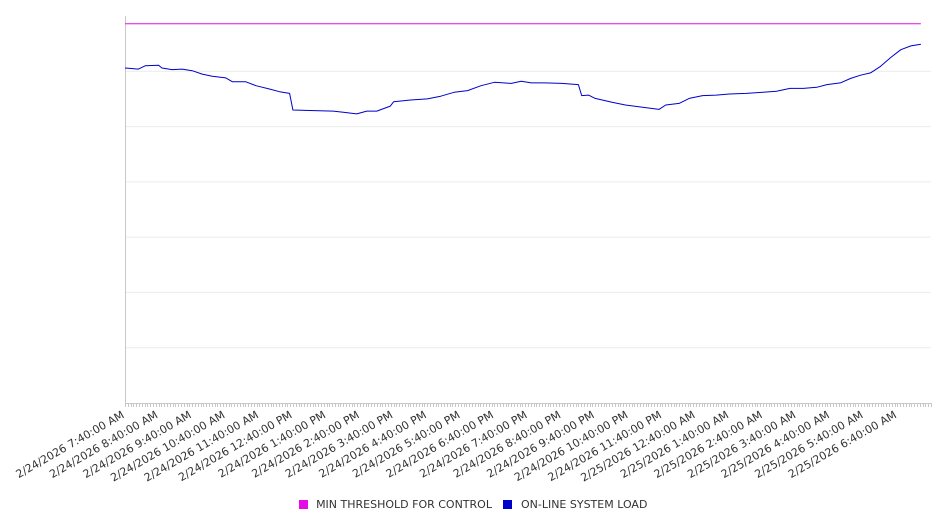 The width and height of the screenshot is (946, 526). Describe the element at coordinates (303, 504) in the screenshot. I see `legend-swatch-threshold` at that location.